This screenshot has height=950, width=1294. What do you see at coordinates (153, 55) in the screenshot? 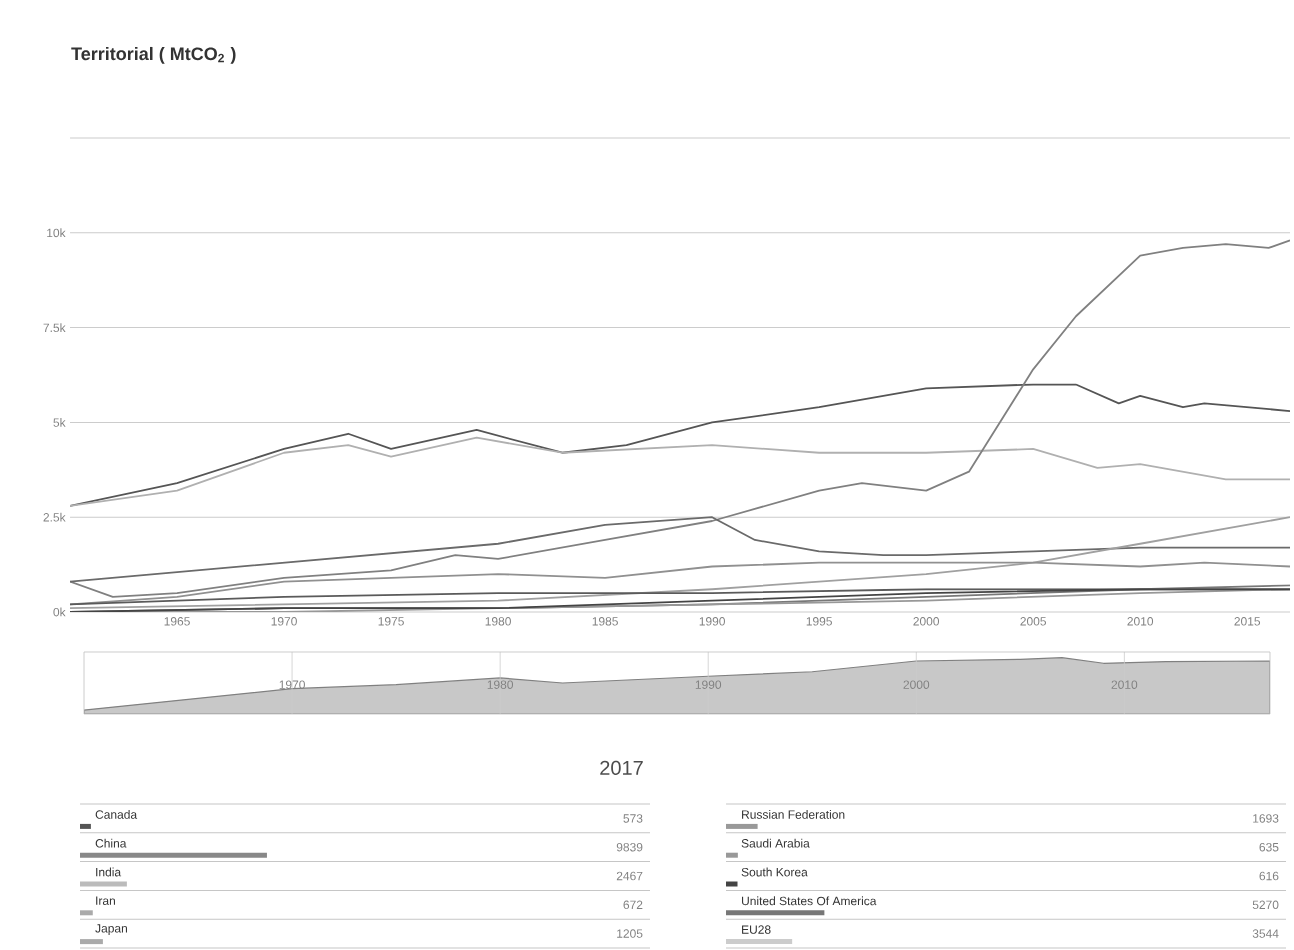
I see `chart-title: Territorial ( MtCO$_{2}$ )` at bounding box center [153, 55].